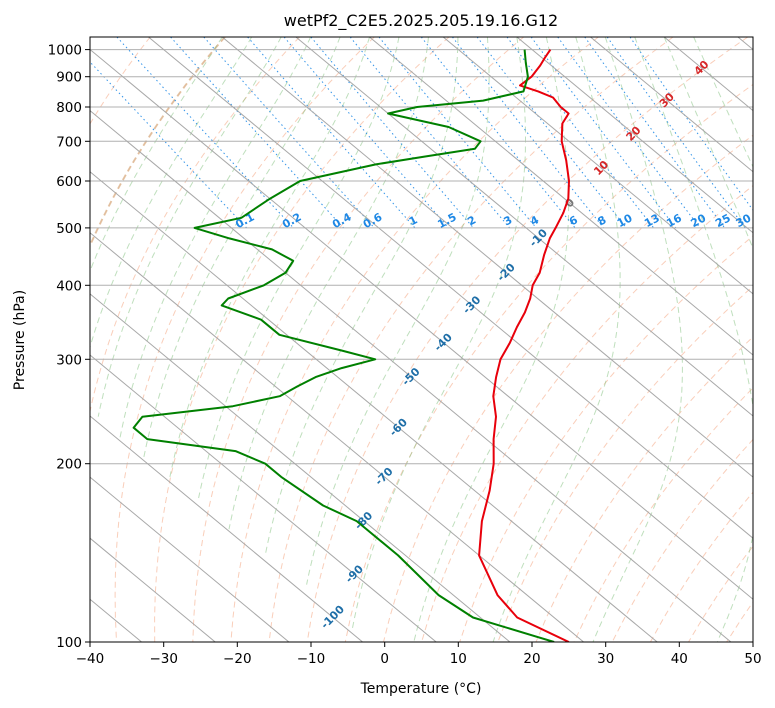  I want to click on mixing-ratio-label: 20, so click(699, 220).